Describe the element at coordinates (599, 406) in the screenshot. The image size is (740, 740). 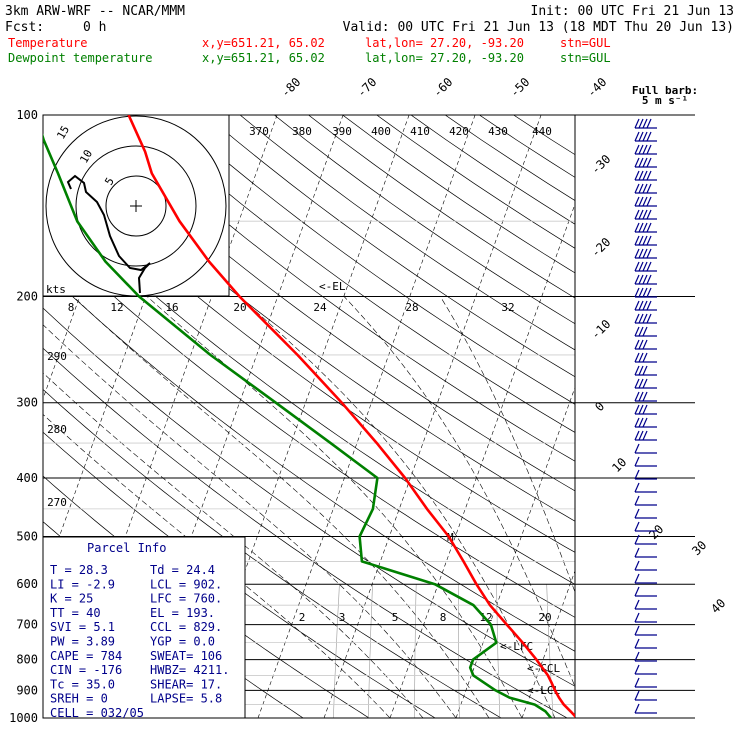
I see `isotherm-label: 0` at that location.